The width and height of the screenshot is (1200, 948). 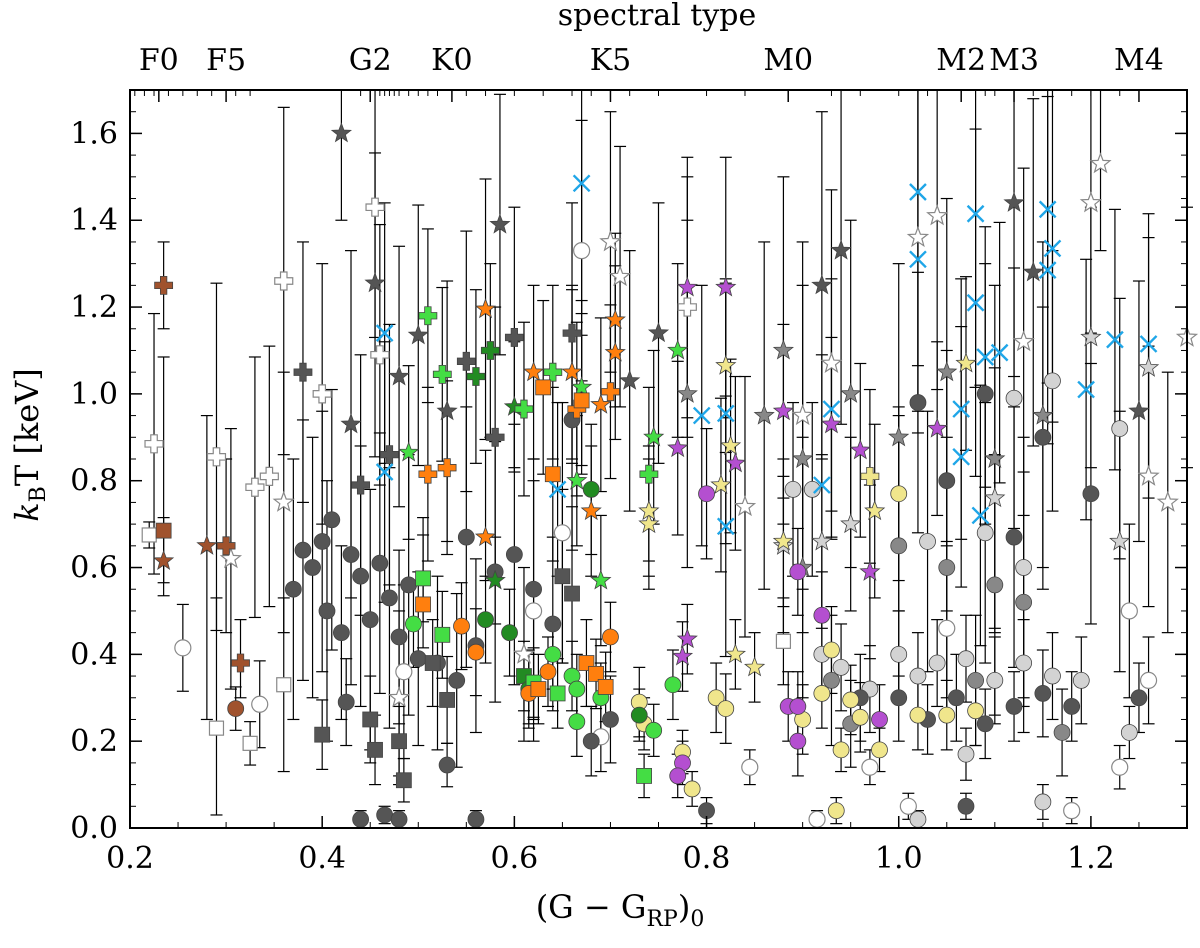 I want to click on y-tick-label: 1.4, so click(x=94, y=220).